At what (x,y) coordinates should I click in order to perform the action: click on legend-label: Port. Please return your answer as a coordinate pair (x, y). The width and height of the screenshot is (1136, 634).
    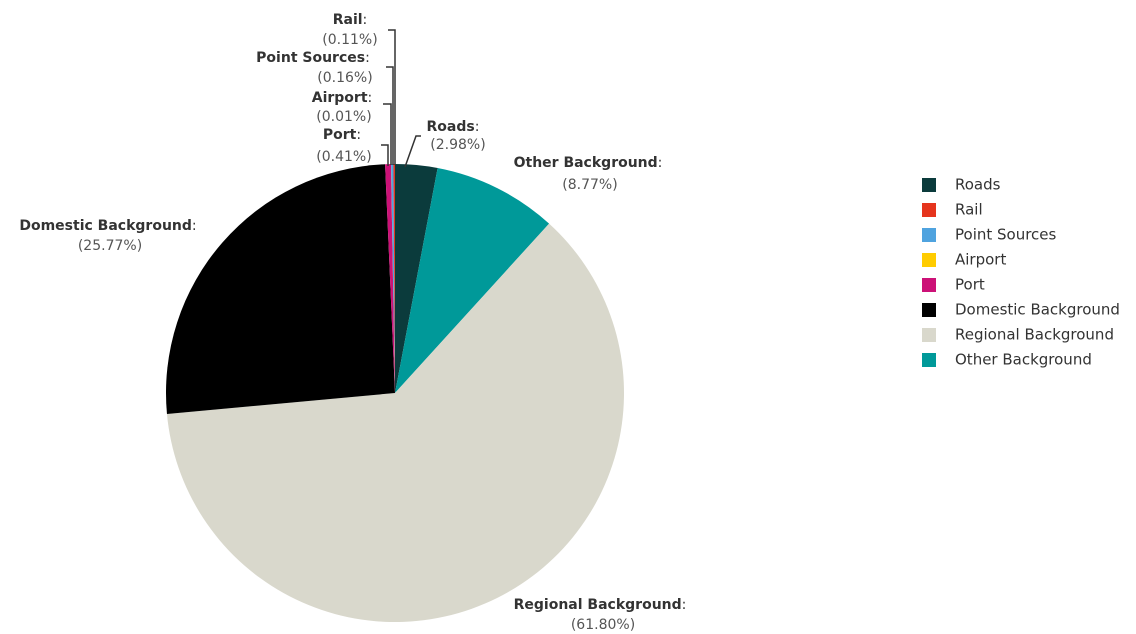
    Looking at the image, I should click on (970, 285).